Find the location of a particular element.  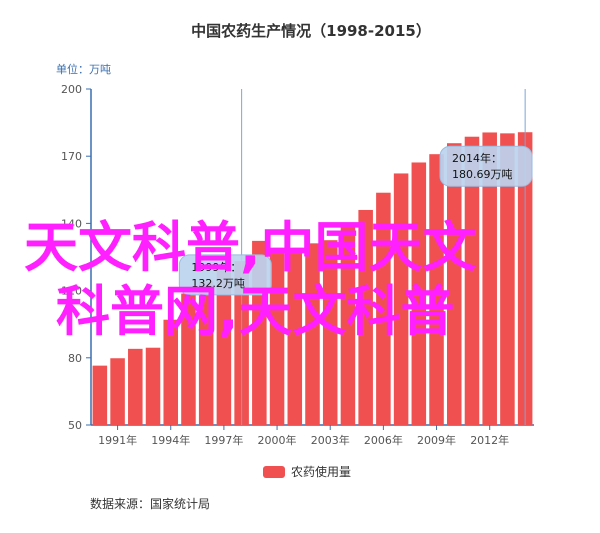

unit-label: 单位：万吨 is located at coordinates (83, 69).